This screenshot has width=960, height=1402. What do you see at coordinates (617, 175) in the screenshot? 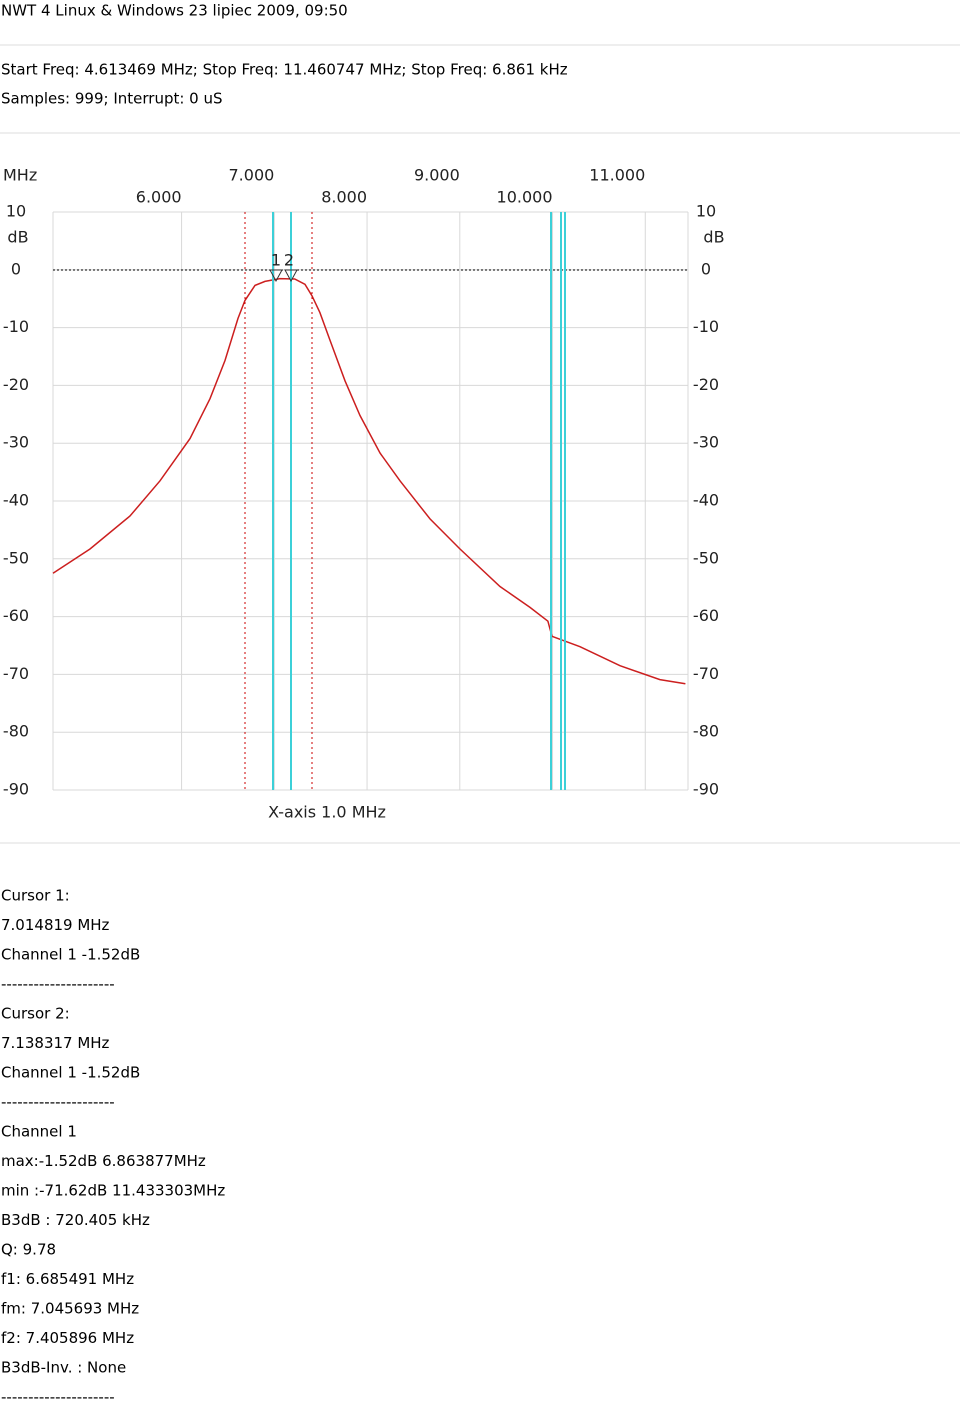
I see `x-tick-label: 11.000` at bounding box center [617, 175].